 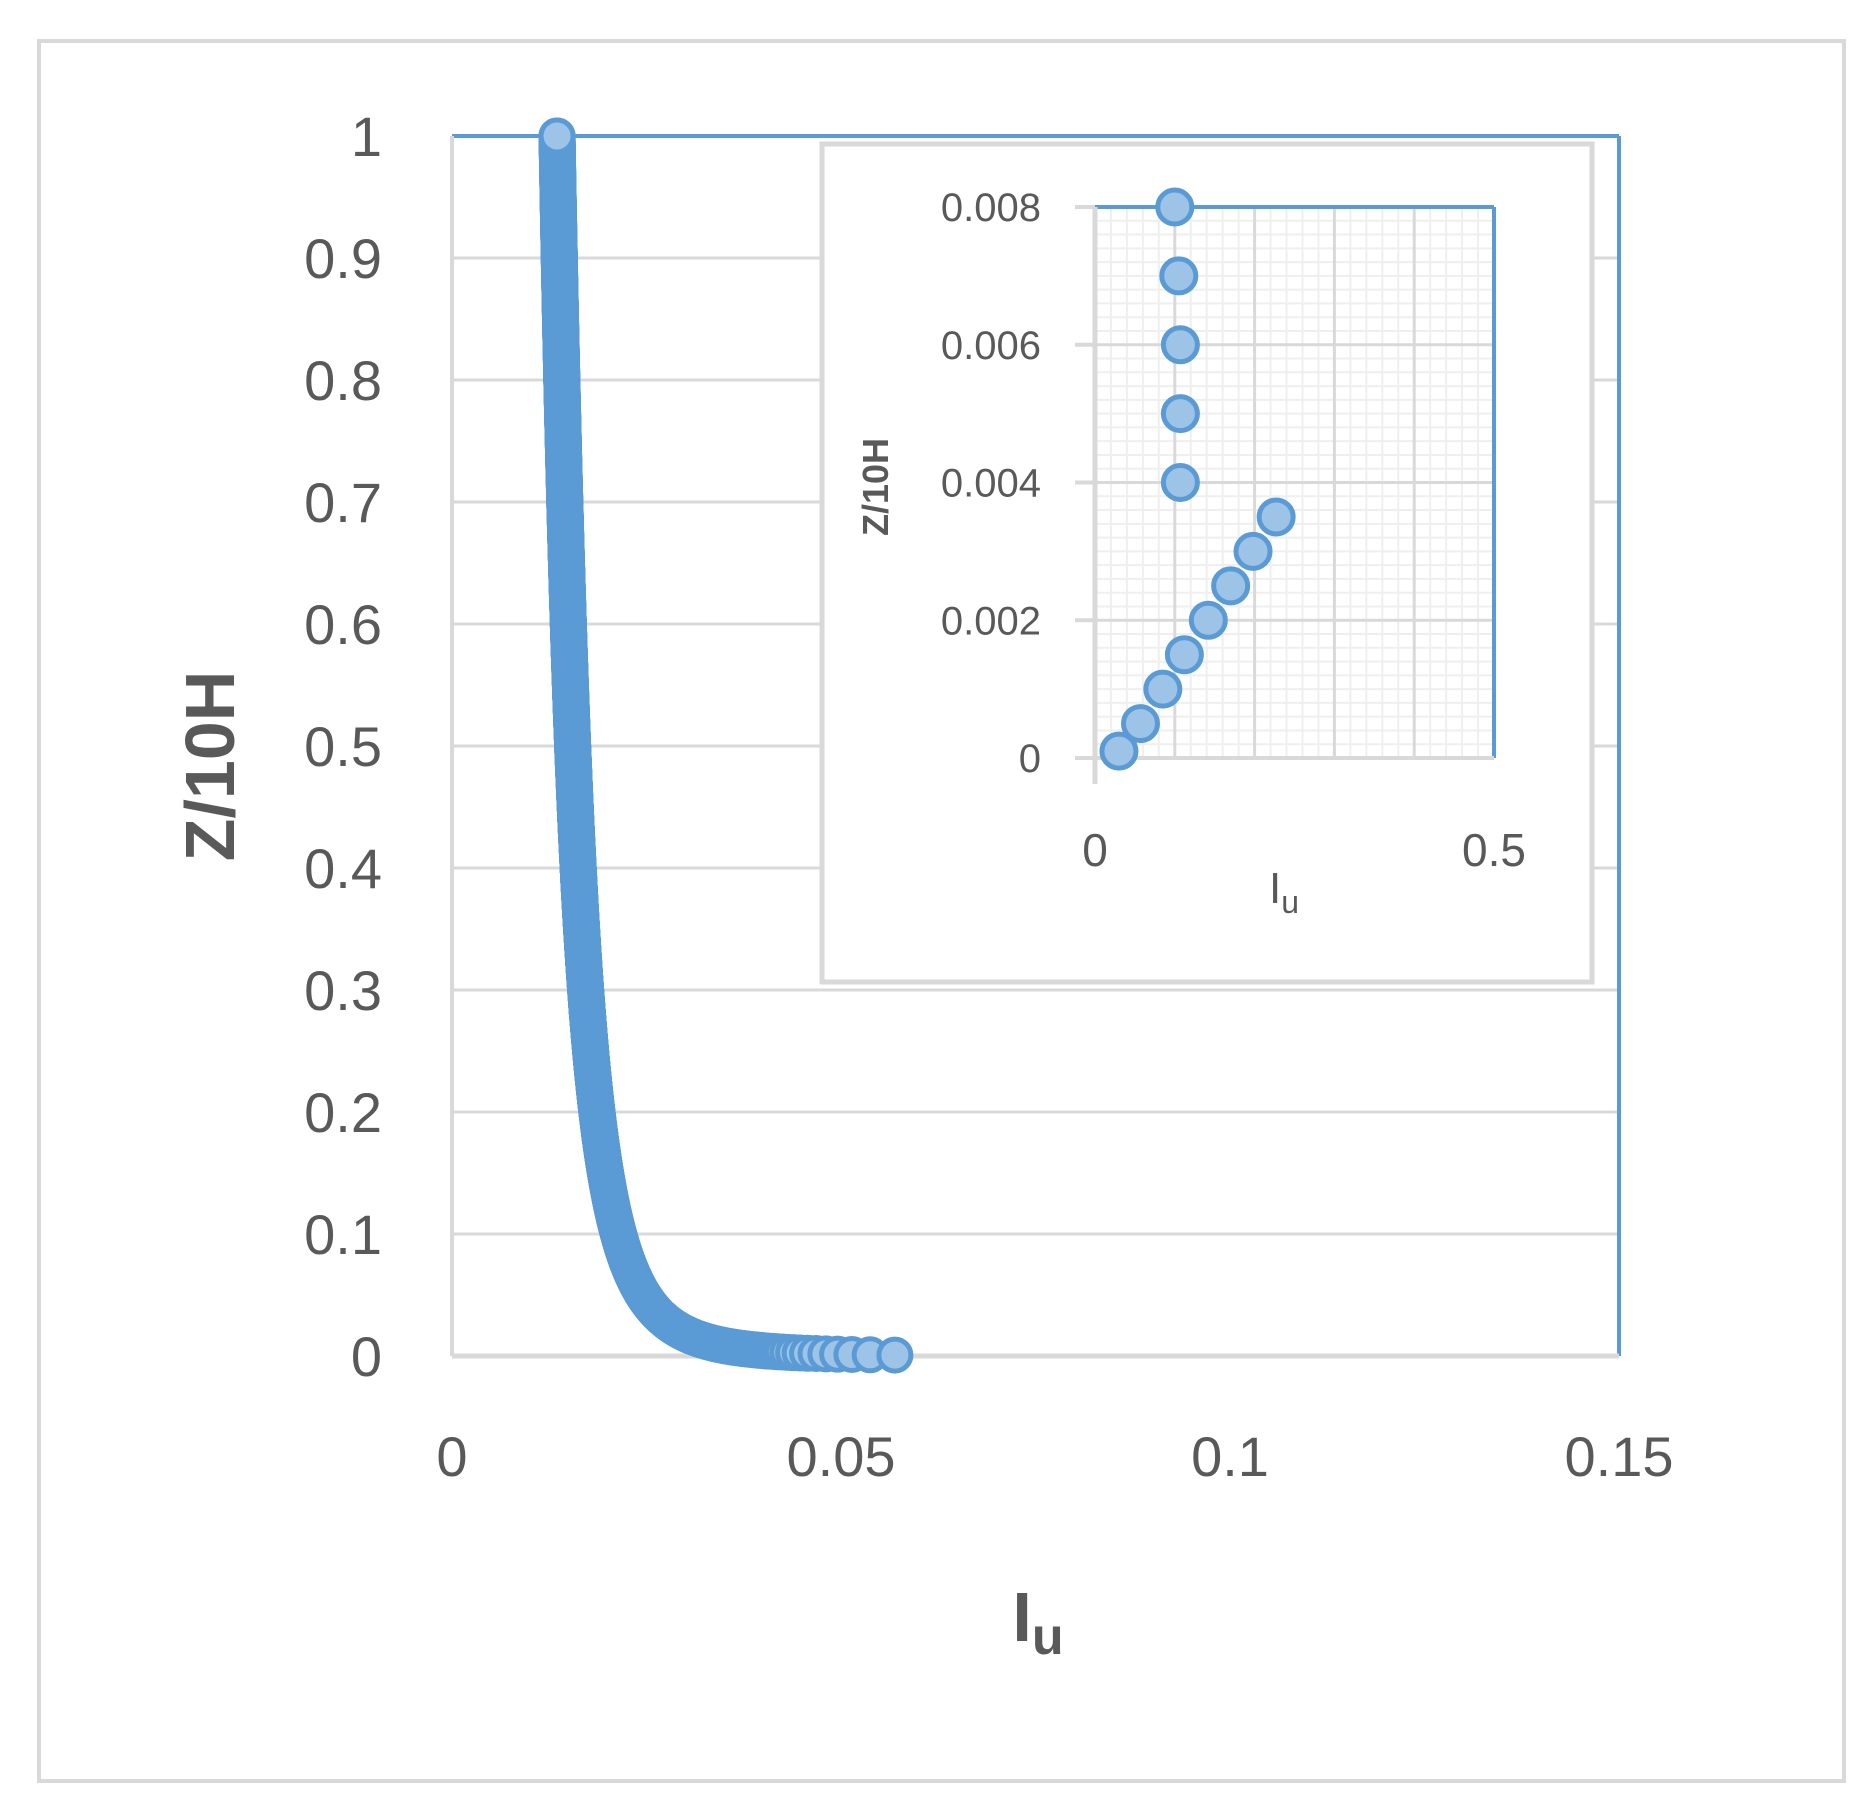 What do you see at coordinates (841, 1456) in the screenshot?
I see `main-x-tick-label: 0.05` at bounding box center [841, 1456].